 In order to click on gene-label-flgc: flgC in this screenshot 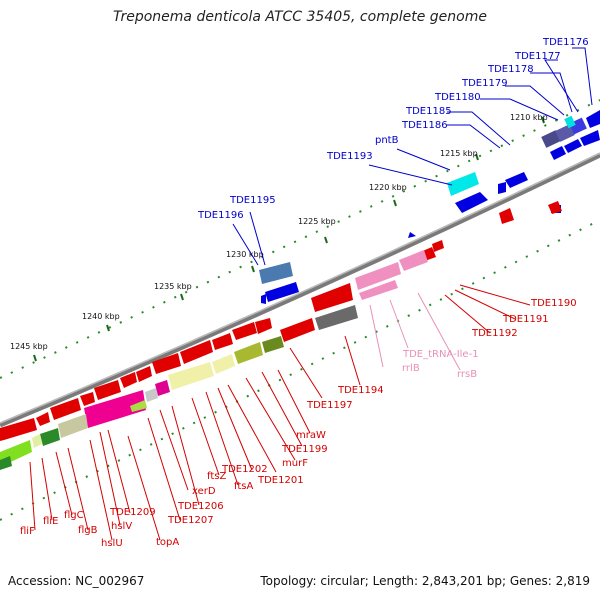, I will do `click(74, 515)`.